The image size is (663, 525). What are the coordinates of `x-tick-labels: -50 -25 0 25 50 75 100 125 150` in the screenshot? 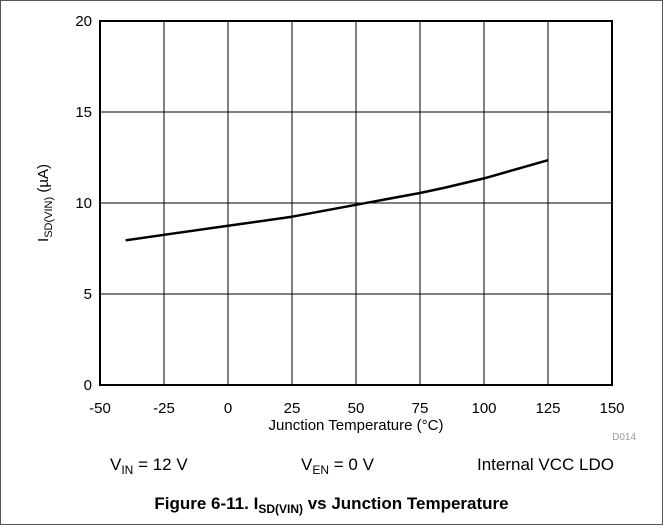 It's located at (356, 408).